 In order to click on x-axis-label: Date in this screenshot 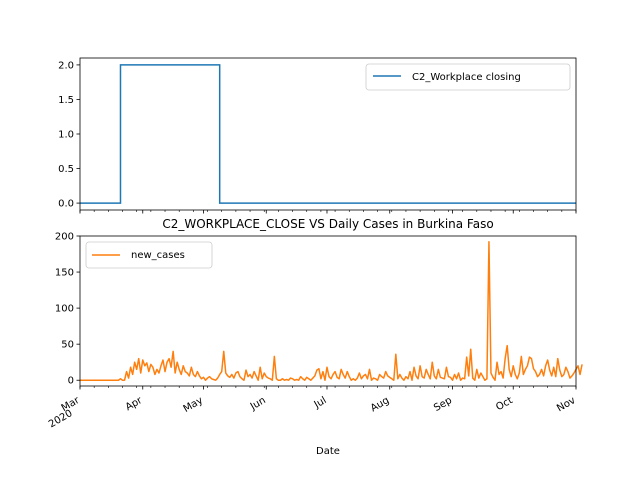, I will do `click(328, 451)`.